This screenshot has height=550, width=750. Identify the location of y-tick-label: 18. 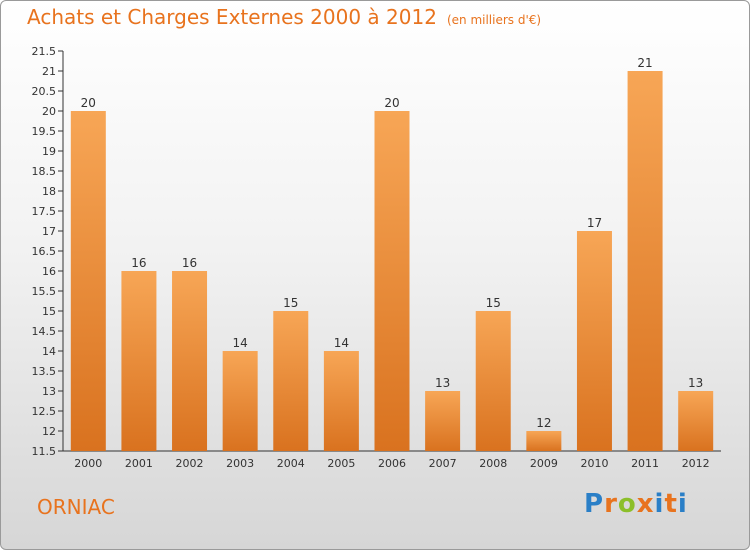
(49, 191).